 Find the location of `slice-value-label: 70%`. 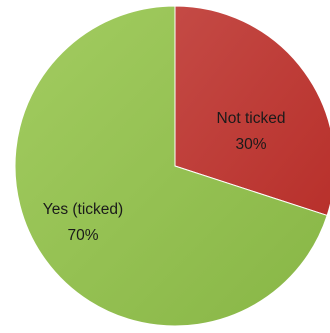

slice-value-label: 70% is located at coordinates (82, 235).